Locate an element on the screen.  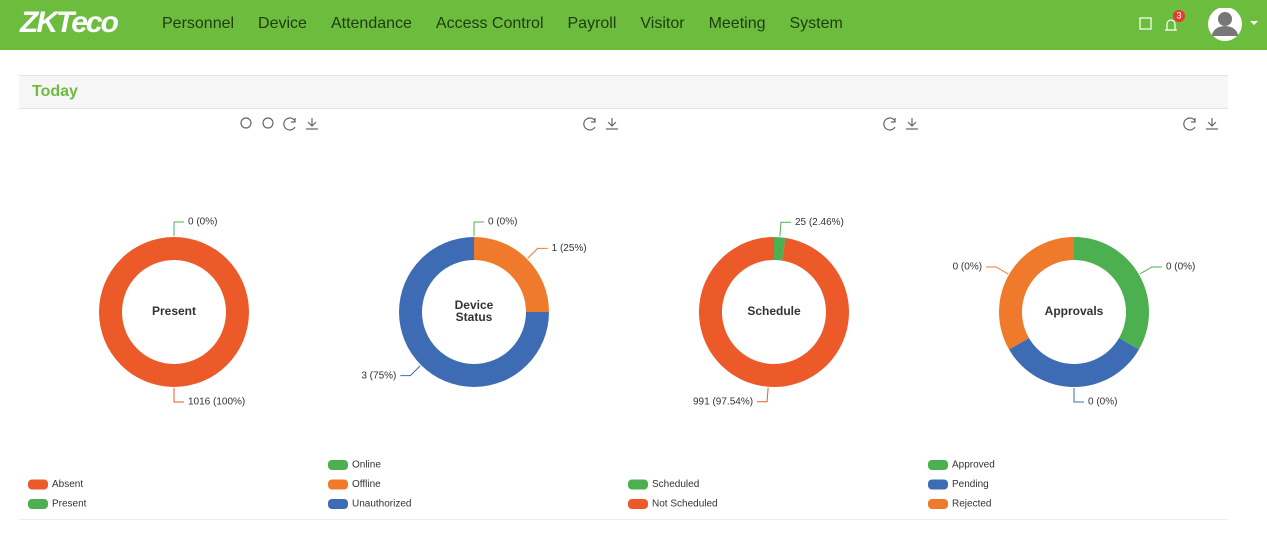
nav-item: Visitor is located at coordinates (662, 23).